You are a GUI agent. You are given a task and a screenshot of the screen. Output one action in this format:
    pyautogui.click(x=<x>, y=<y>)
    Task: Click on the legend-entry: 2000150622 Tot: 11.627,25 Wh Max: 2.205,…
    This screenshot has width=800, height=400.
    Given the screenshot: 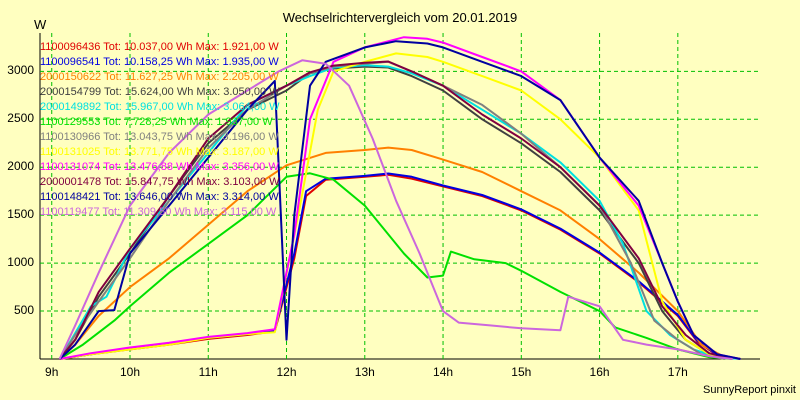 What is the action you would take?
    pyautogui.click(x=159, y=77)
    